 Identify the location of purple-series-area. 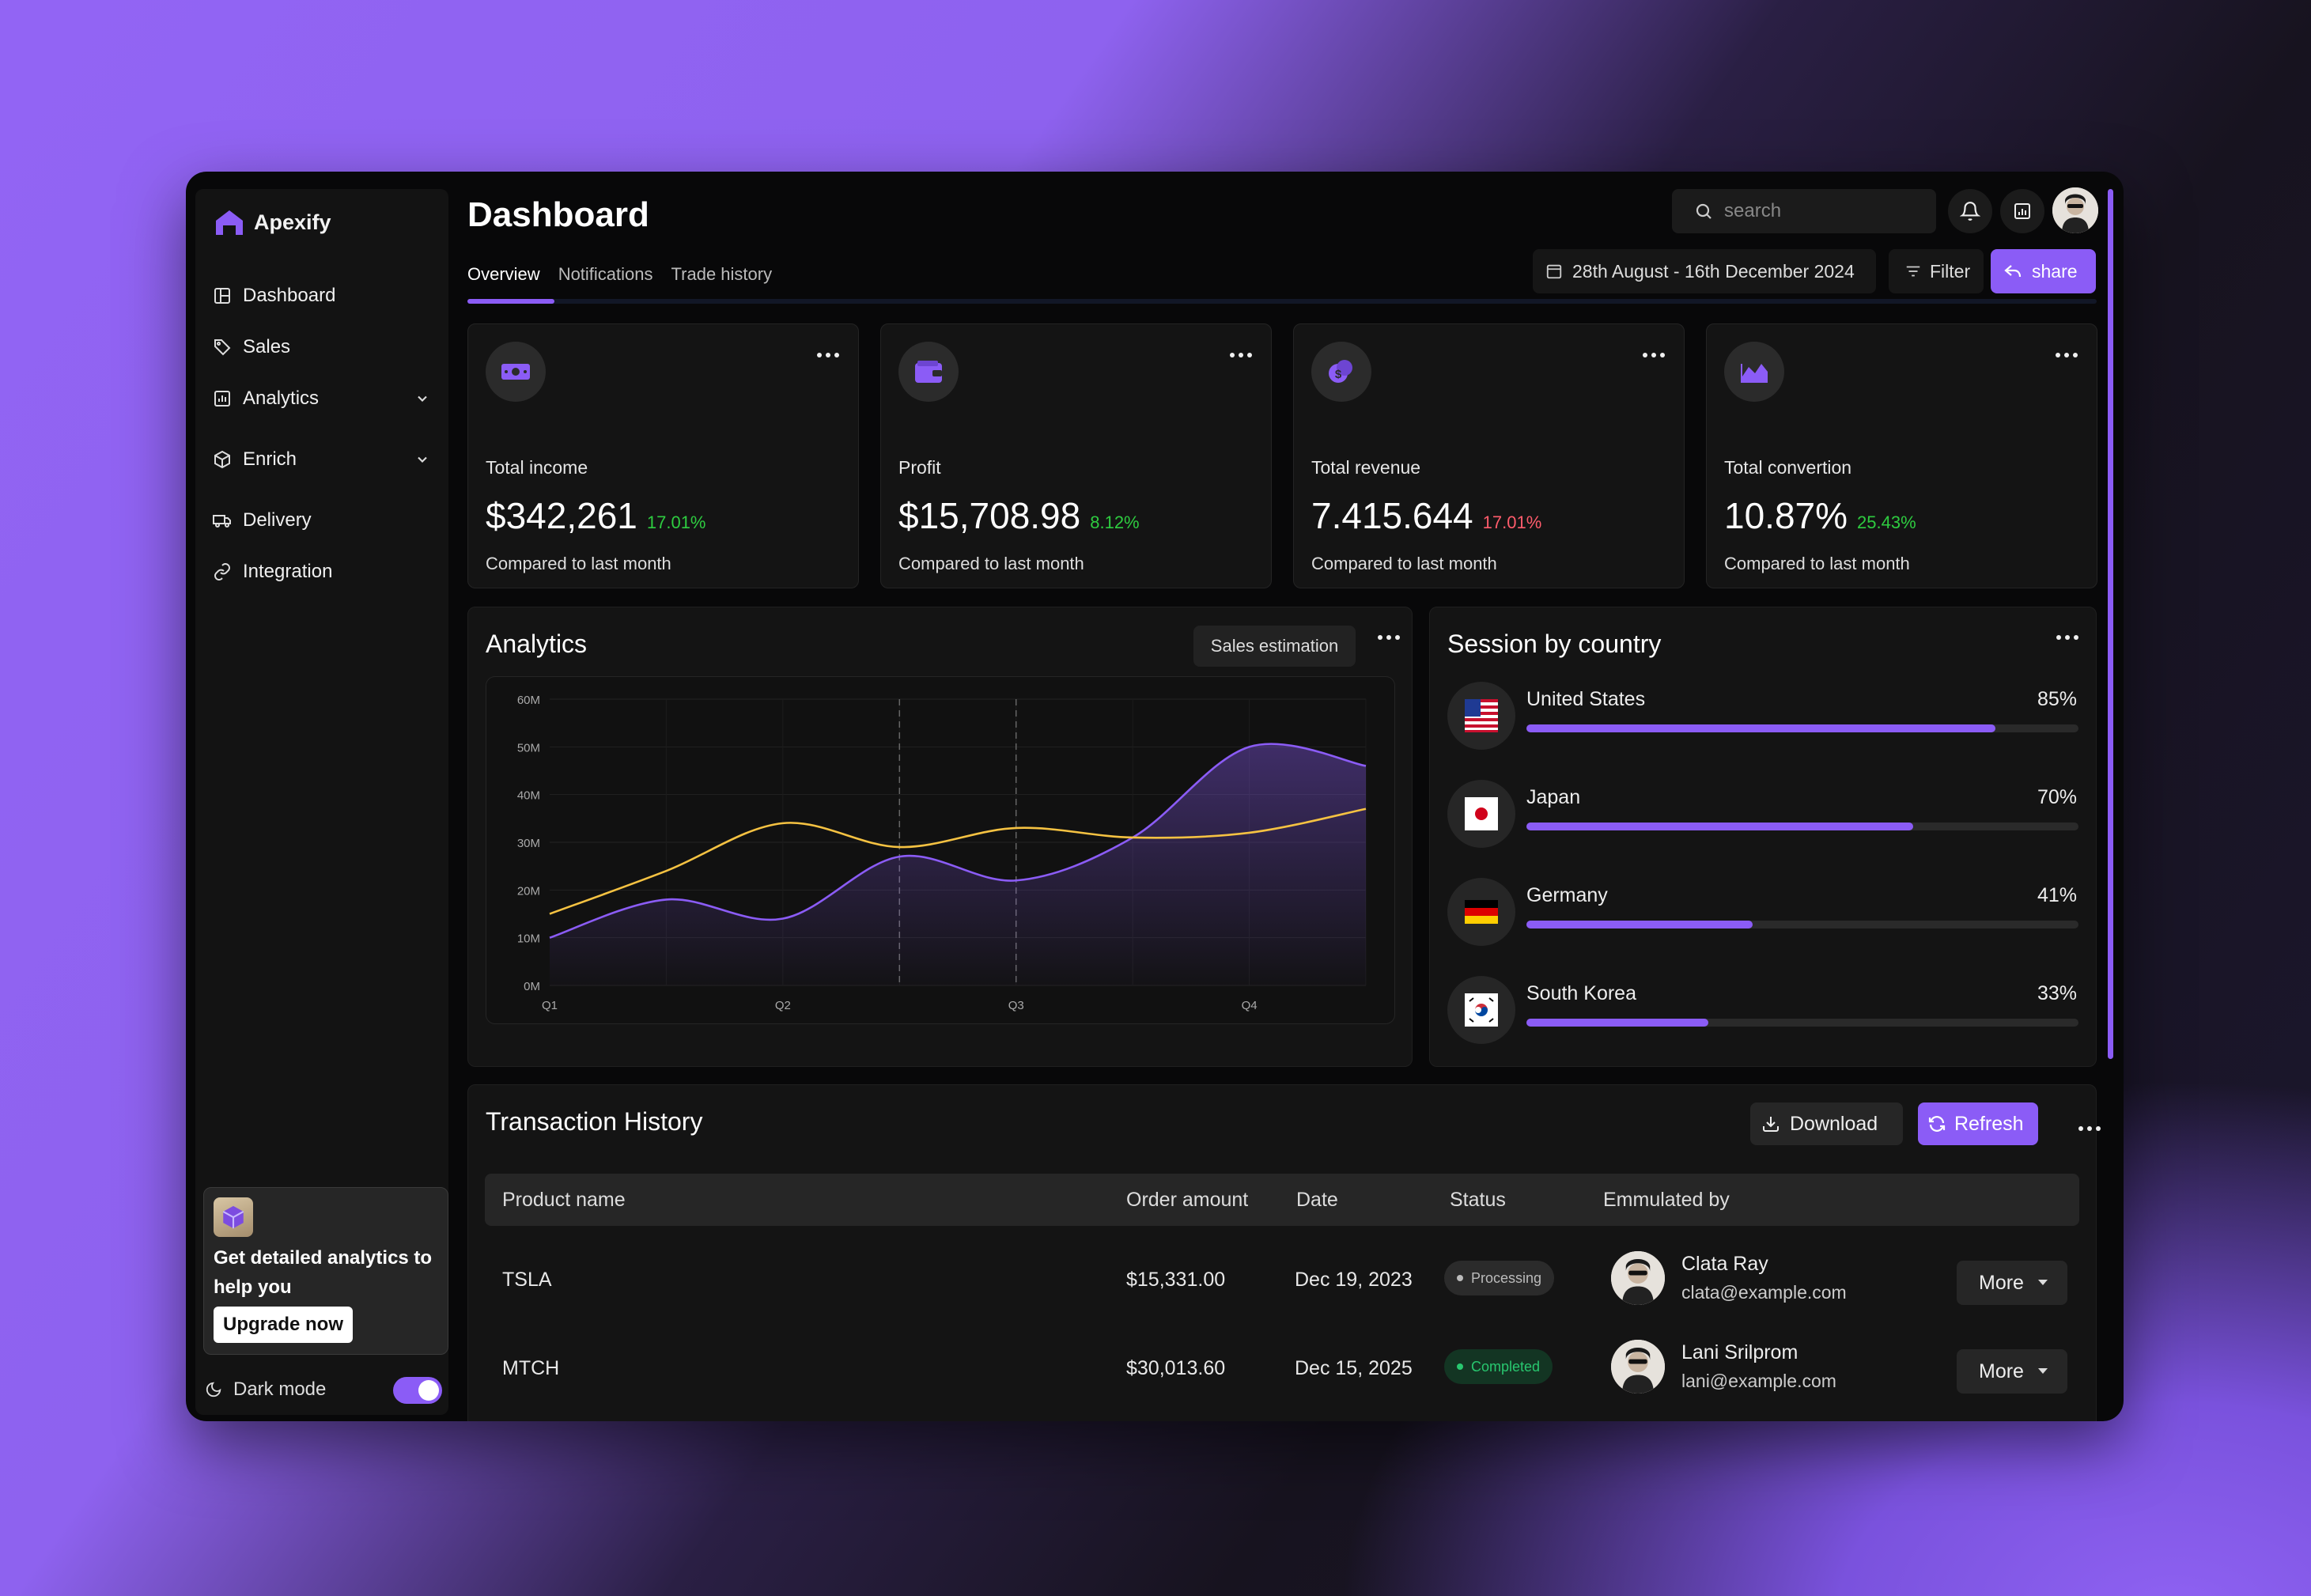
(958, 864).